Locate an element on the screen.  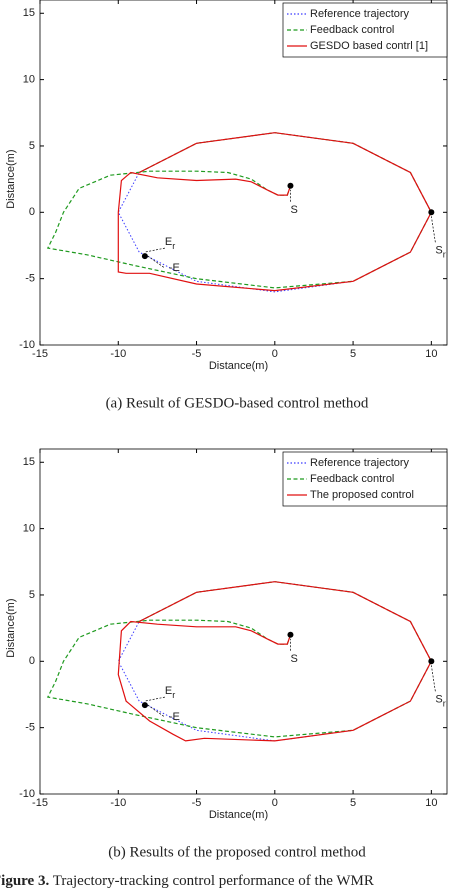
legend-label: GESDO based contrl [1] is located at coordinates (369, 46).